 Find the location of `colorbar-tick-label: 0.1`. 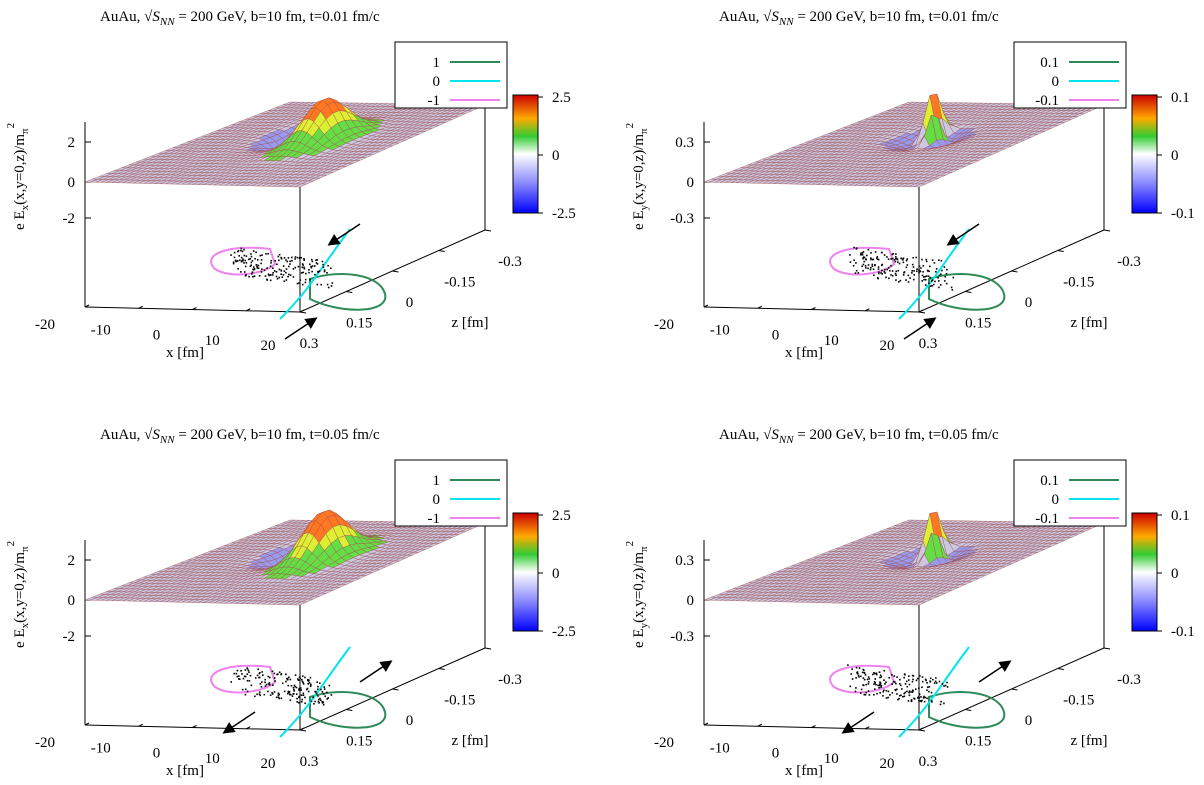

colorbar-tick-label: 0.1 is located at coordinates (1180, 516).